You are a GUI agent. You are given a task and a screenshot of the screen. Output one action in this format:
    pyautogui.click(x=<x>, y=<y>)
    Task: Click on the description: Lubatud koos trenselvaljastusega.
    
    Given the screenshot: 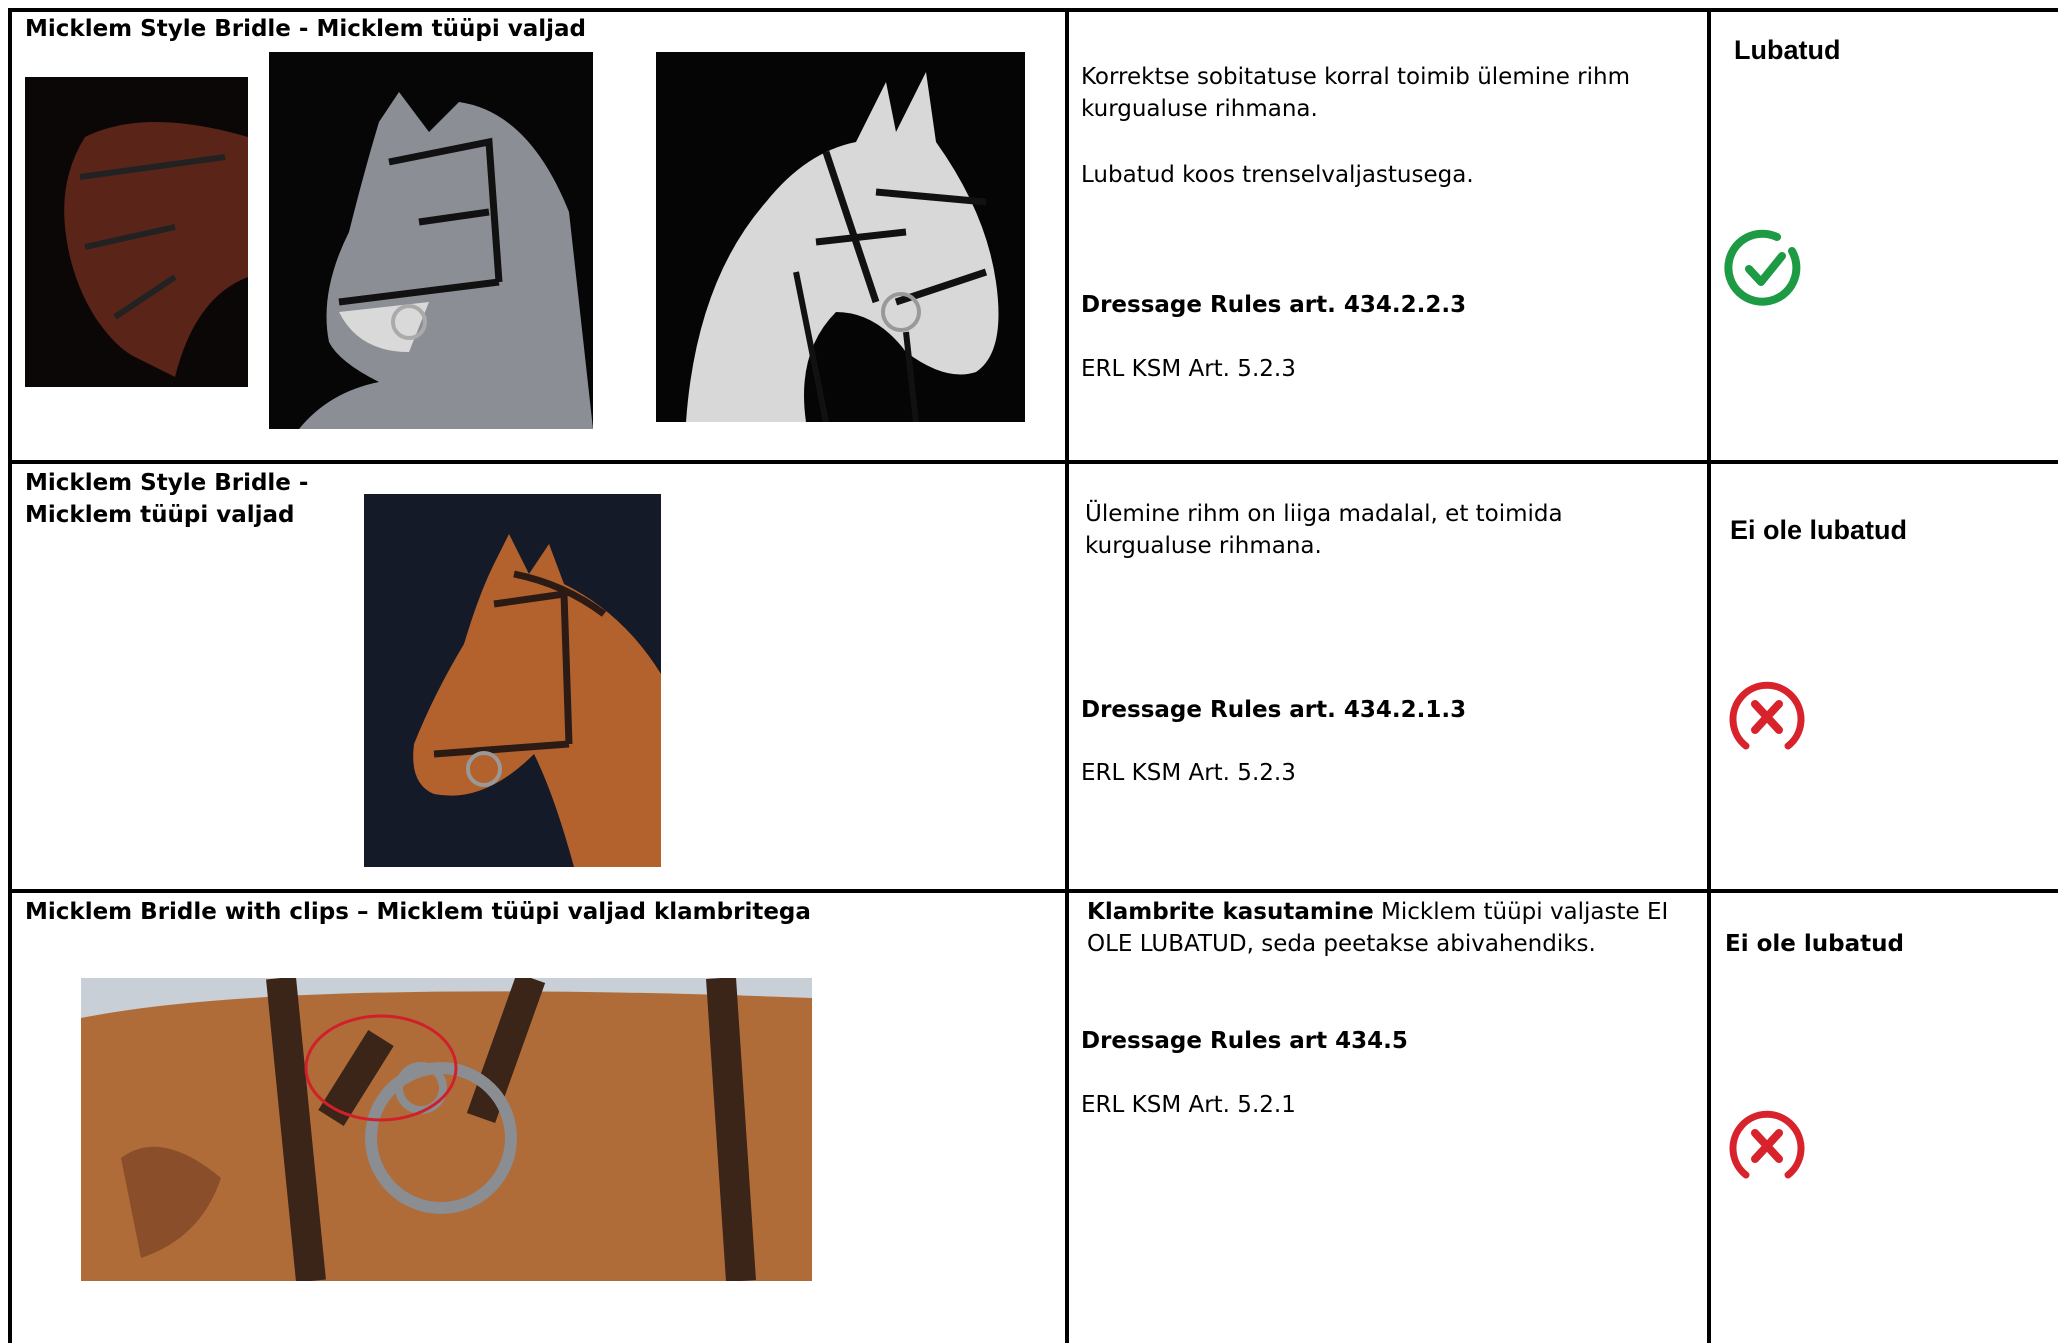 What is the action you would take?
    pyautogui.click(x=1277, y=175)
    